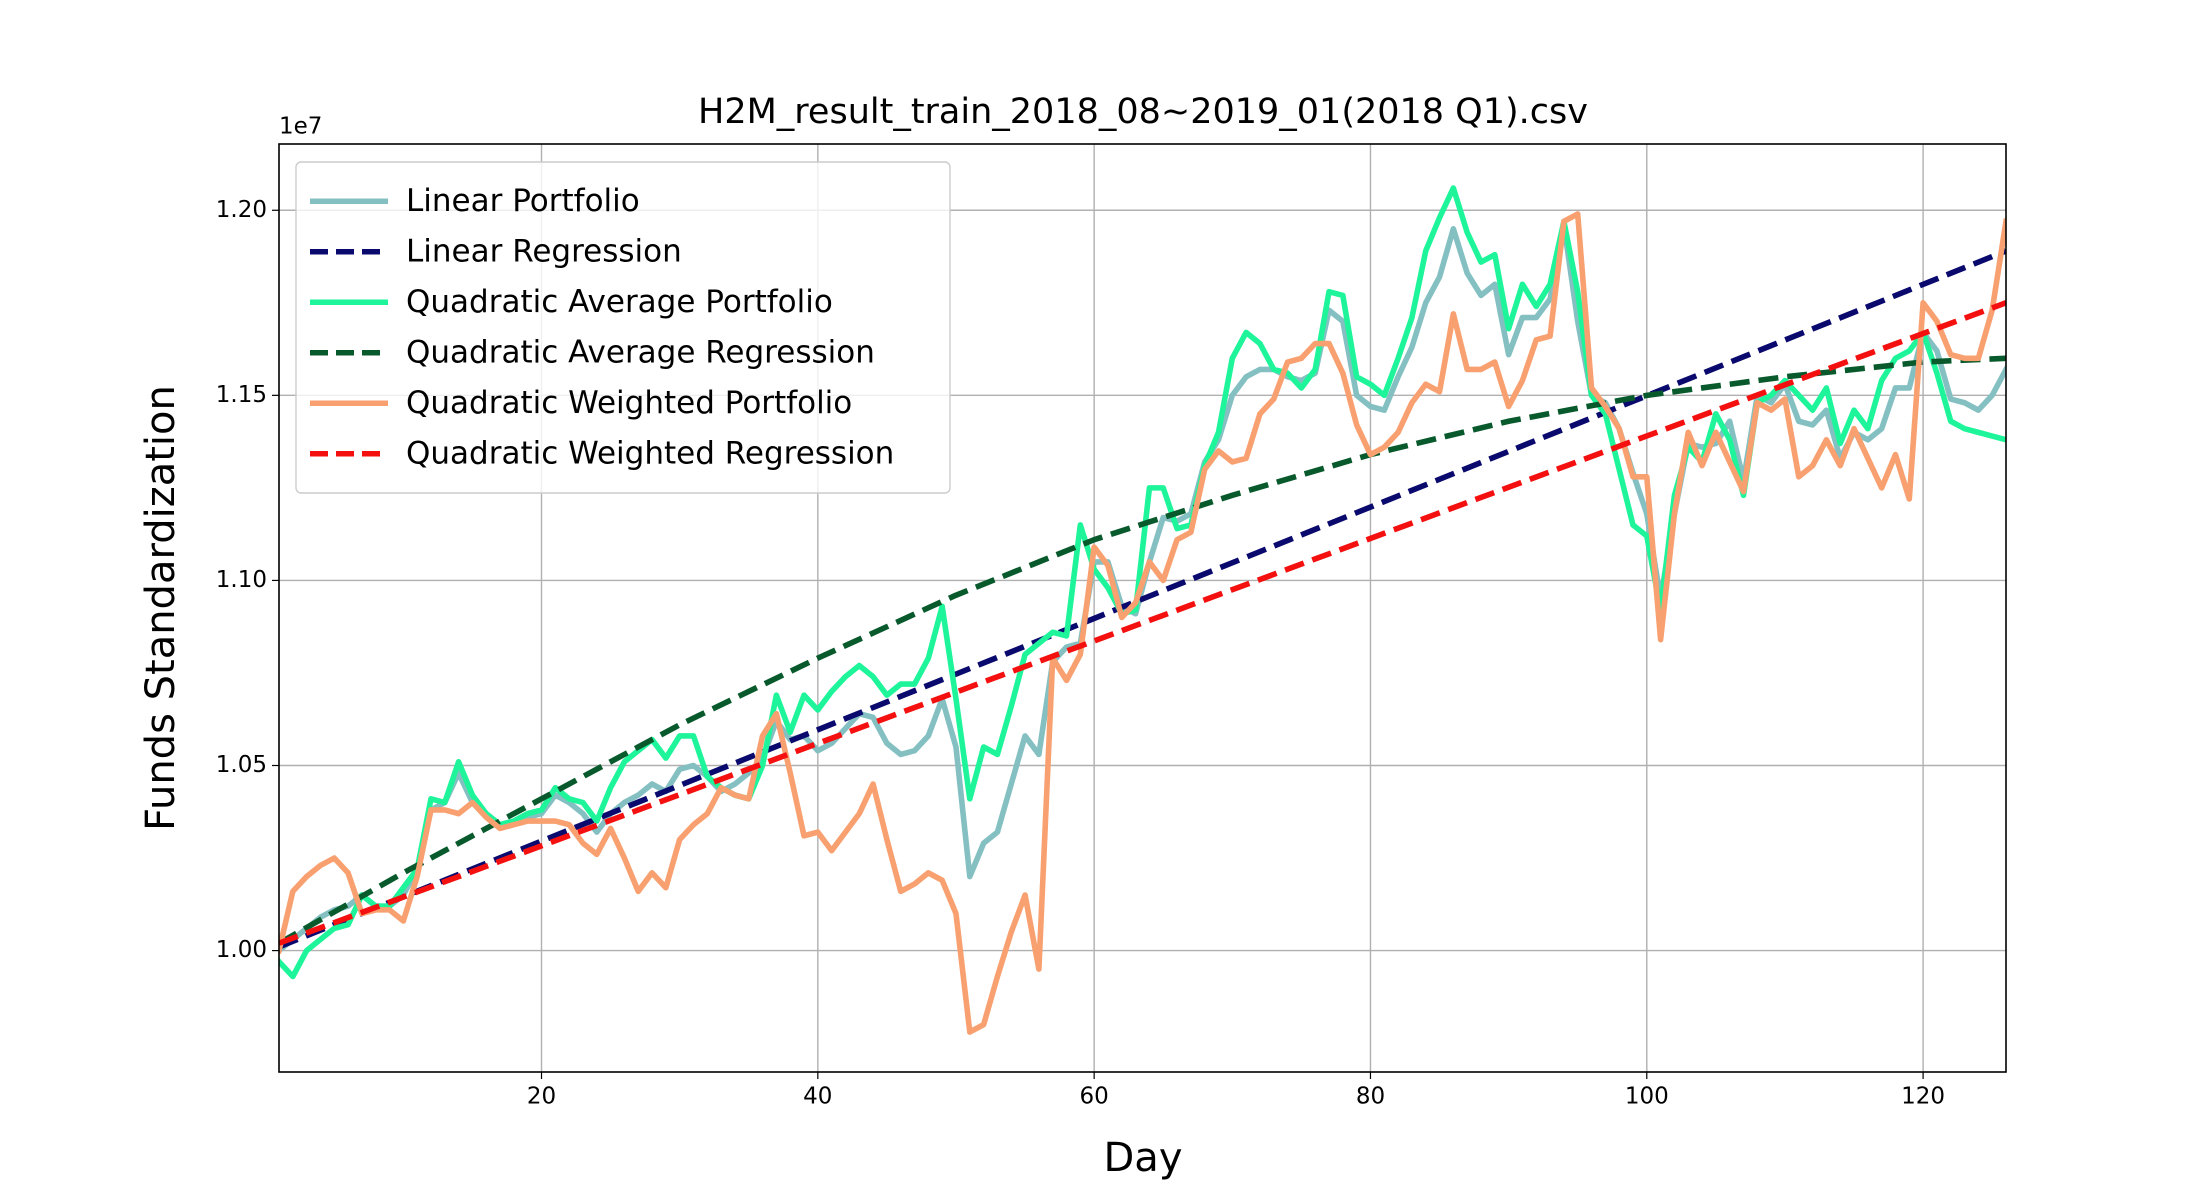  Describe the element at coordinates (241, 210) in the screenshot. I see `y-tick-label: 1.20` at that location.